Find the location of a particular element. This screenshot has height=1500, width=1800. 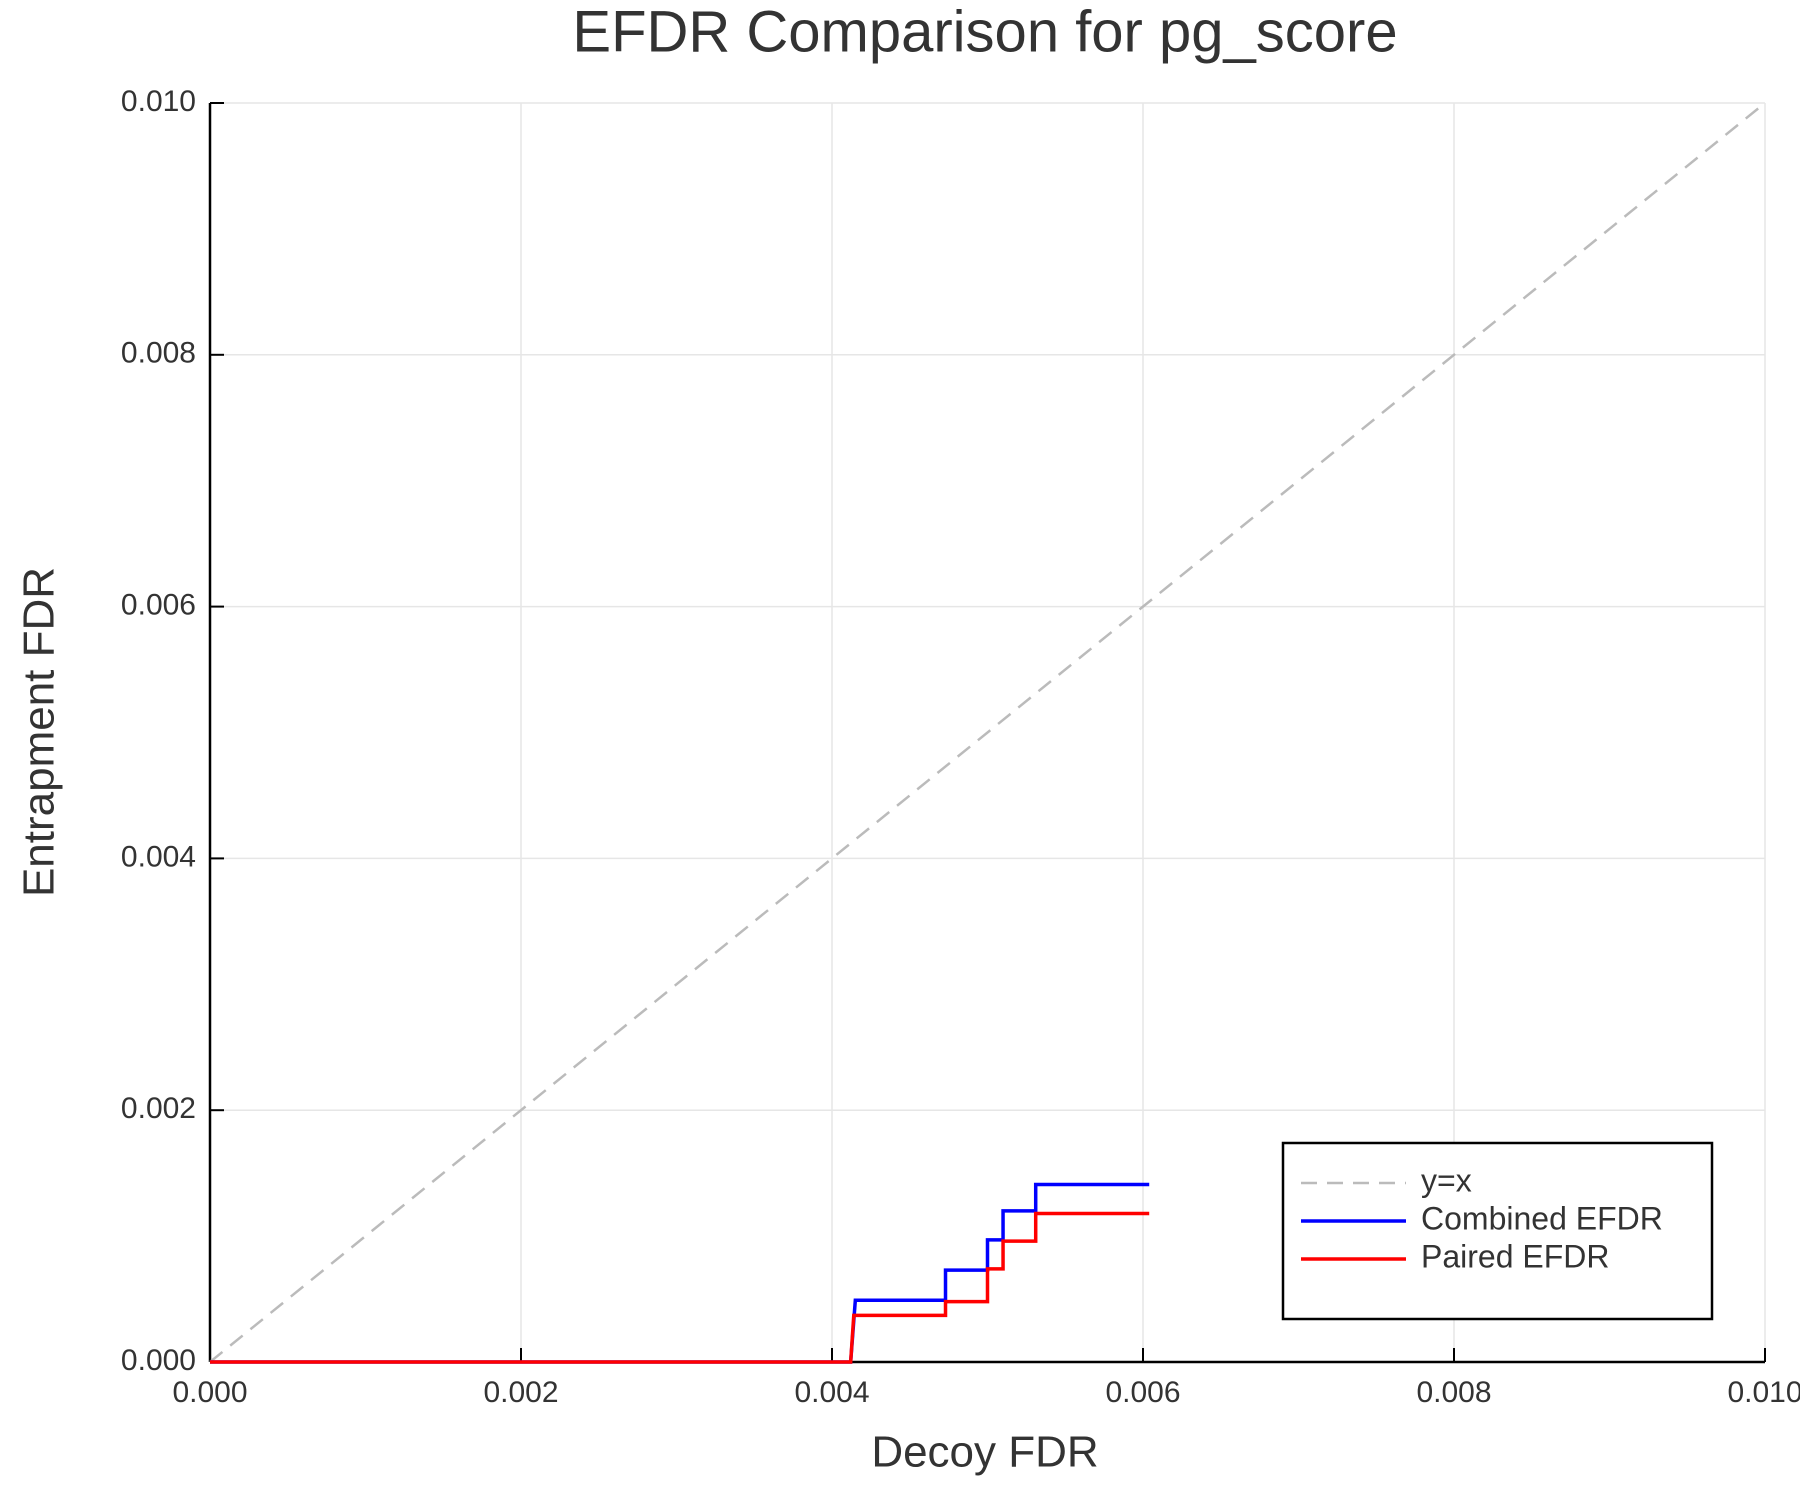

y-tick-label: 0.010 is located at coordinates (158, 101).